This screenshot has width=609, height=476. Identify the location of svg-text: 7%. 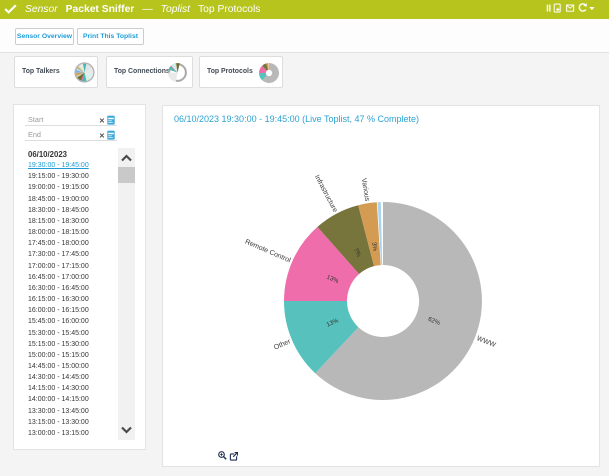
(357, 253).